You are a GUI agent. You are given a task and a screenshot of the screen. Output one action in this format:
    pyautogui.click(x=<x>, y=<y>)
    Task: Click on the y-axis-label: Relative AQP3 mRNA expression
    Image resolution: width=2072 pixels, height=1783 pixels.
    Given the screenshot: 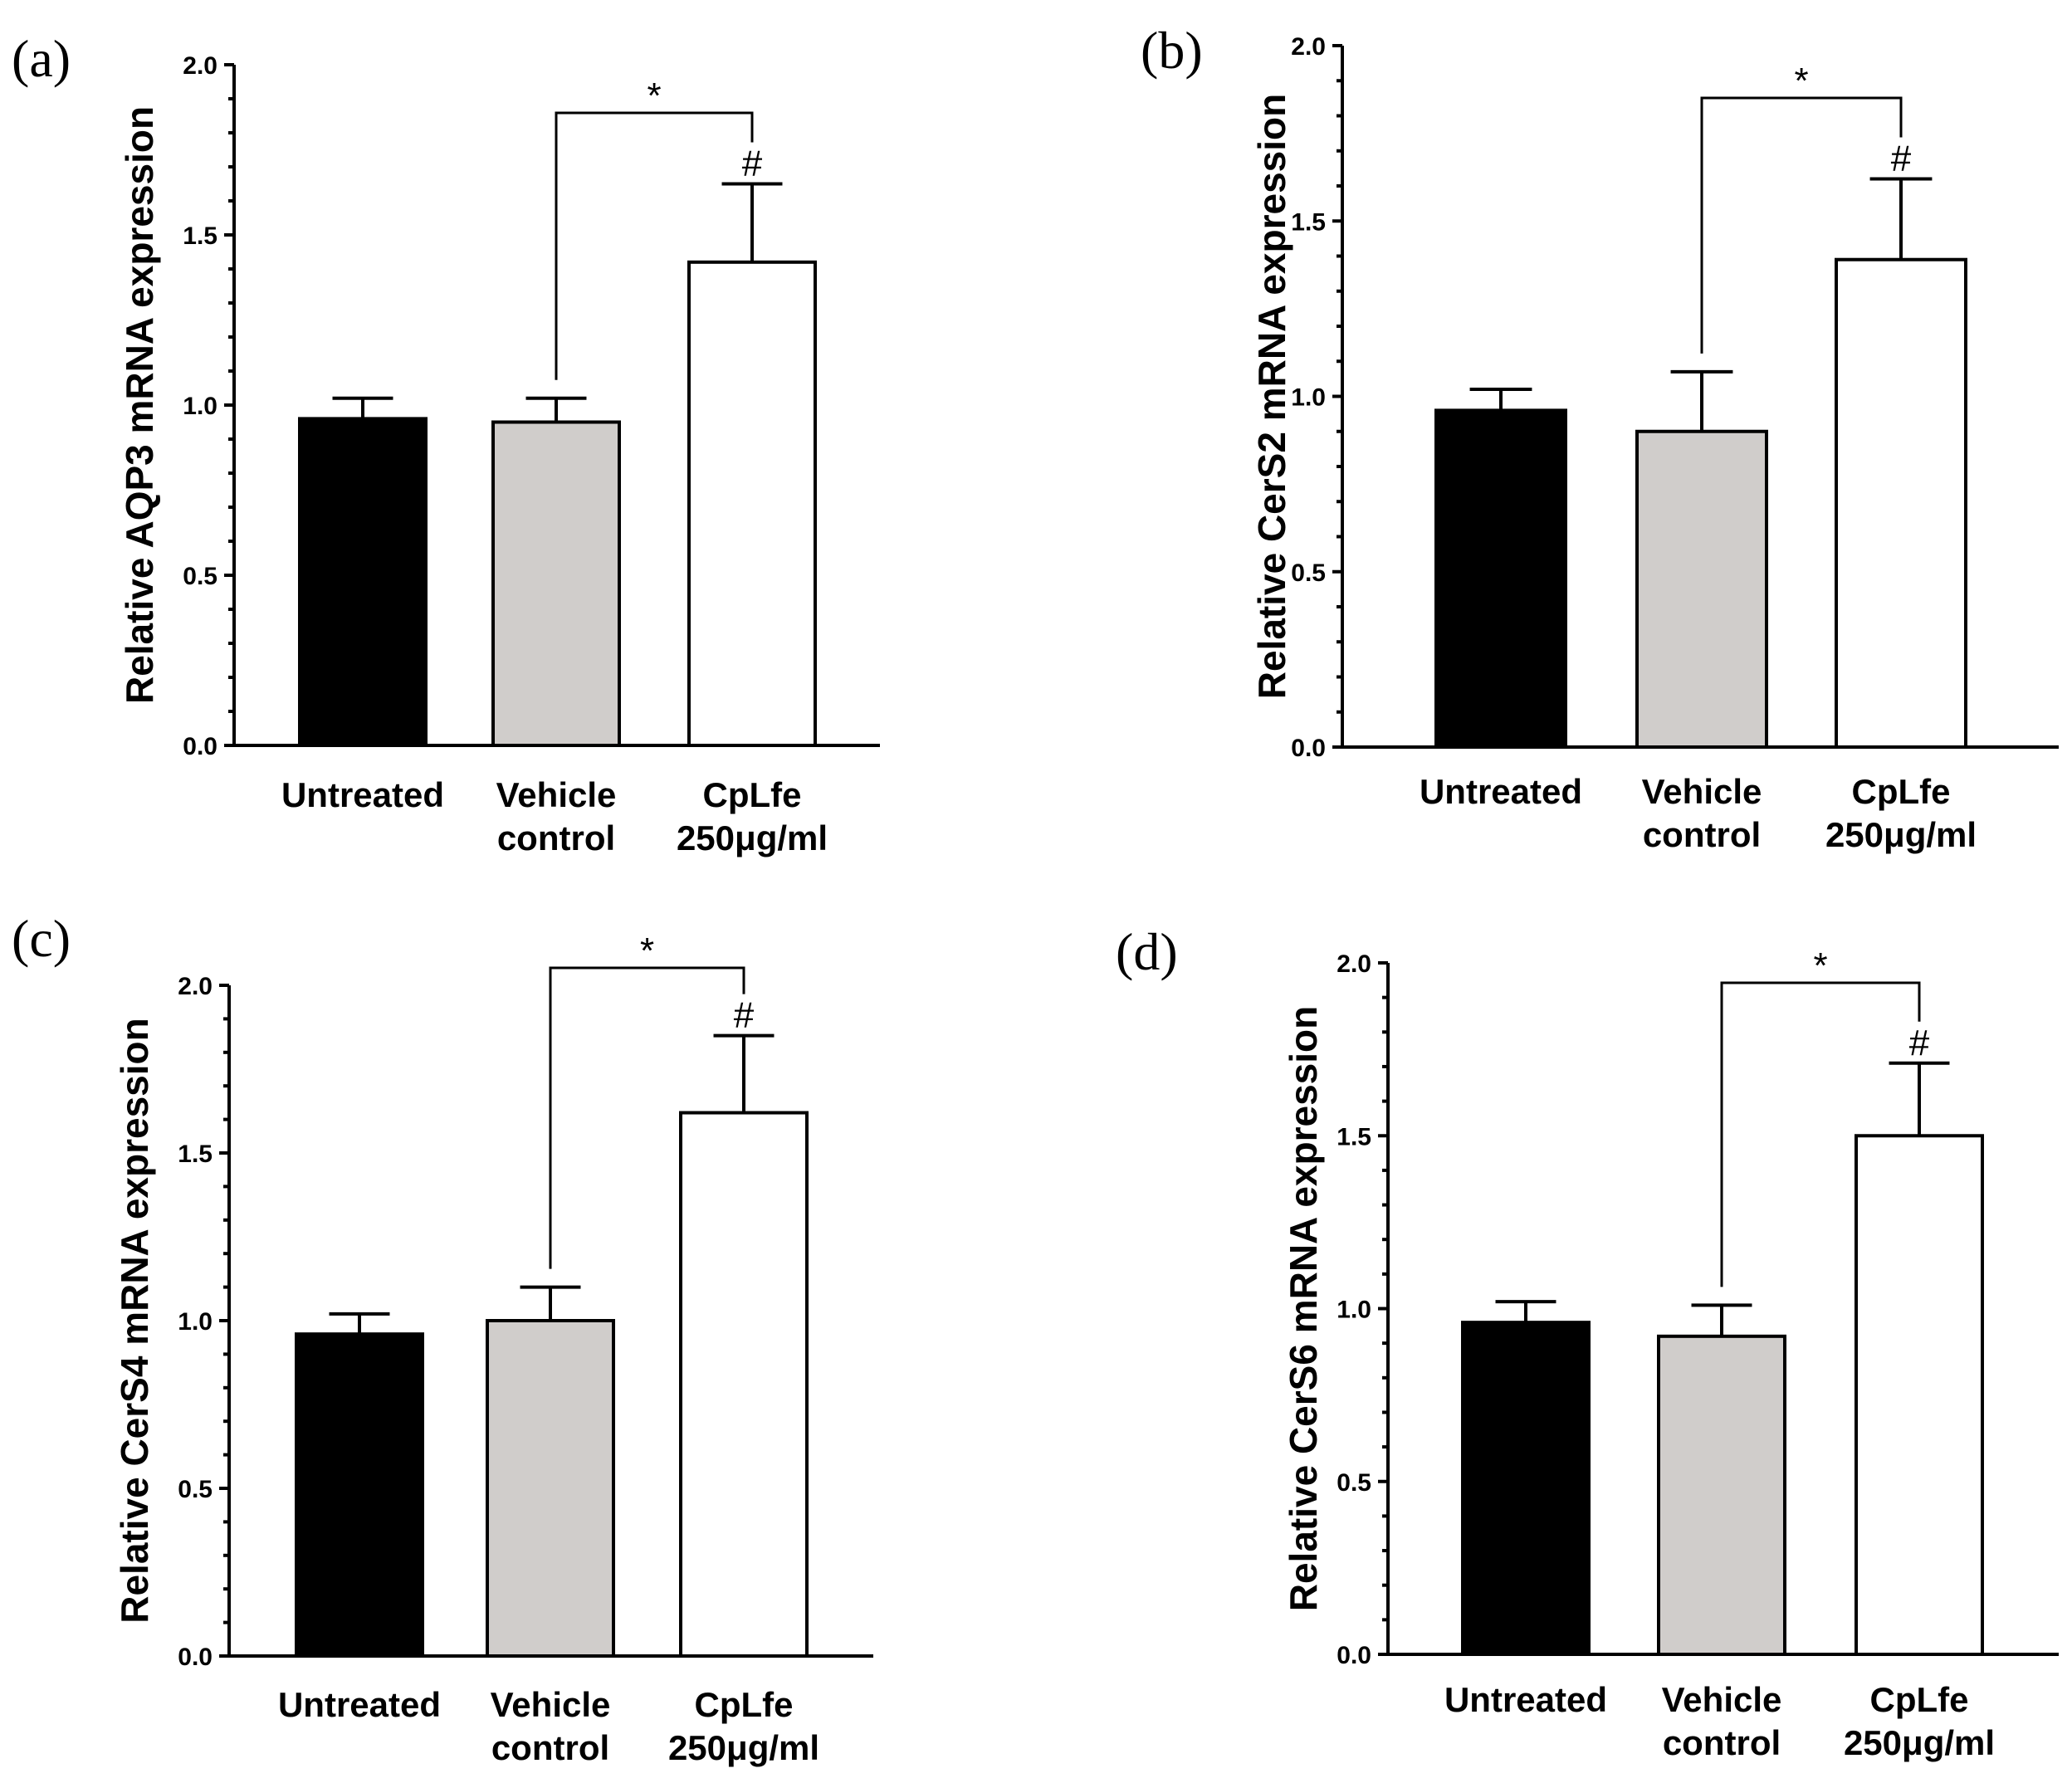 What is the action you would take?
    pyautogui.click(x=140, y=405)
    